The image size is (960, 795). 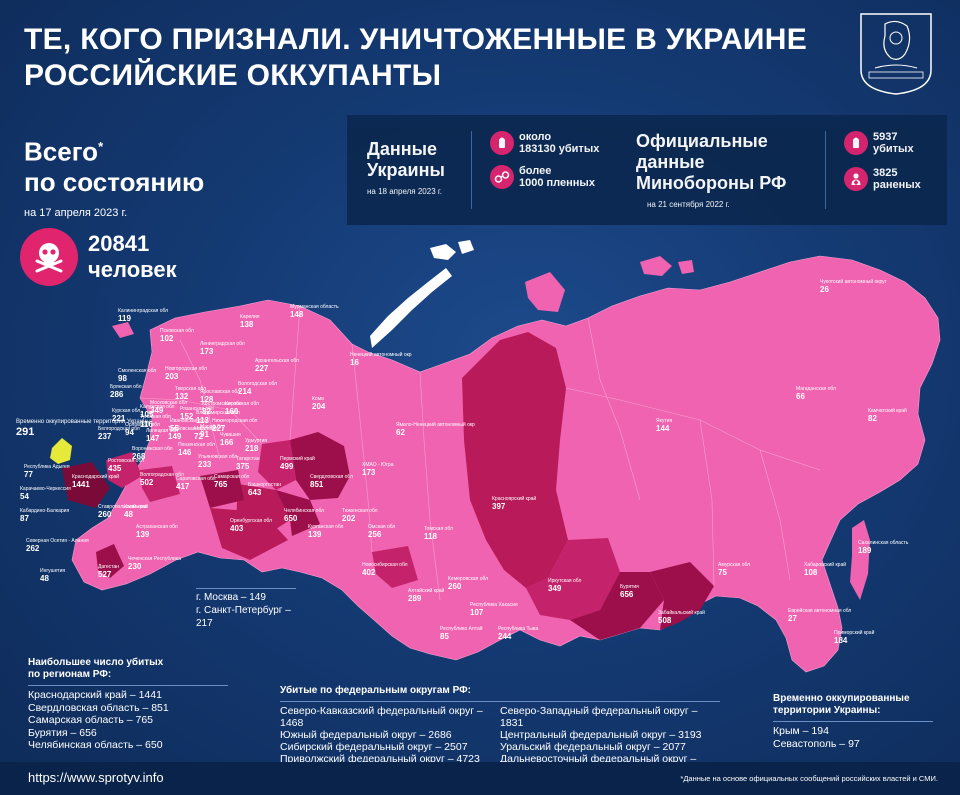 What do you see at coordinates (135, 566) in the screenshot?
I see `region-value: 230` at bounding box center [135, 566].